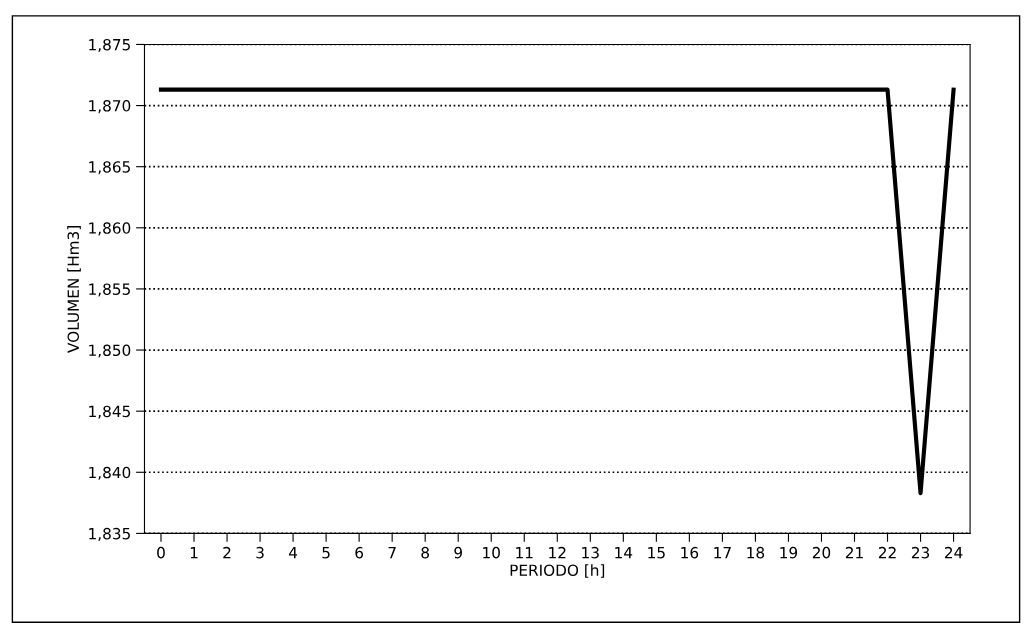 This screenshot has height=635, width=1032. What do you see at coordinates (392, 553) in the screenshot?
I see `x-tick-label: 7` at bounding box center [392, 553].